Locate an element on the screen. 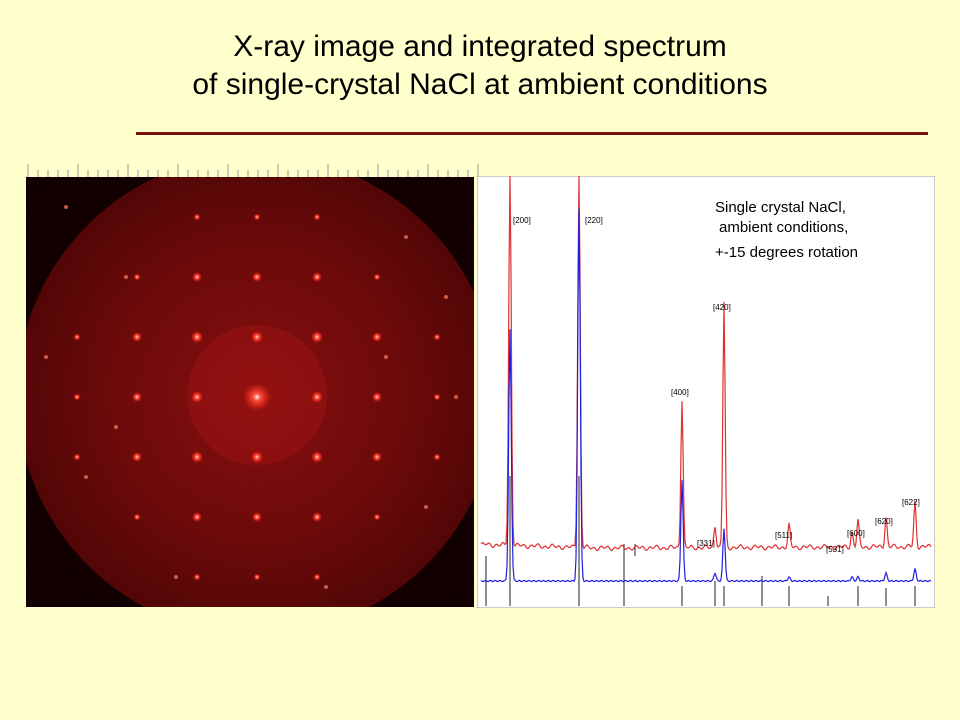  detector-ruler is located at coordinates (253, 171).